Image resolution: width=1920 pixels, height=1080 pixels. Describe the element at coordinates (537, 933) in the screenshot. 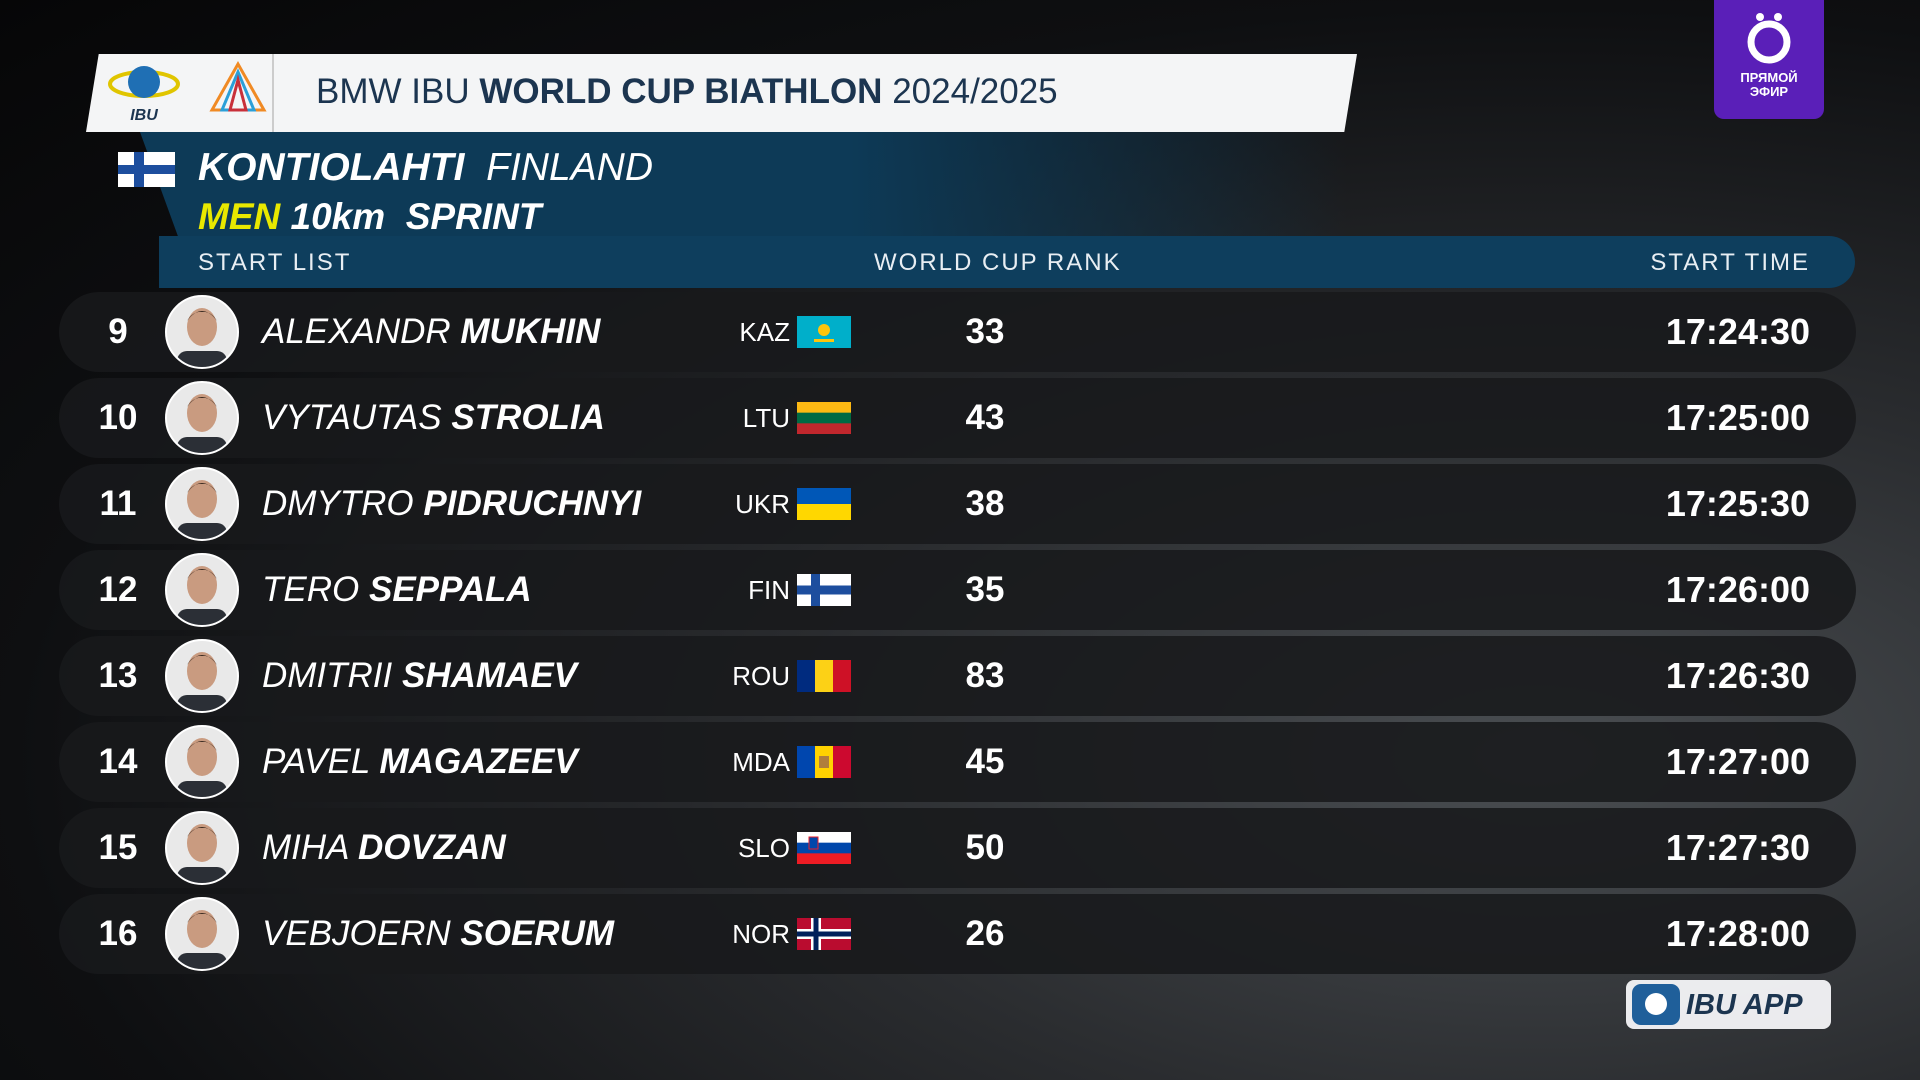

I see `last-name: SOERUM` at that location.